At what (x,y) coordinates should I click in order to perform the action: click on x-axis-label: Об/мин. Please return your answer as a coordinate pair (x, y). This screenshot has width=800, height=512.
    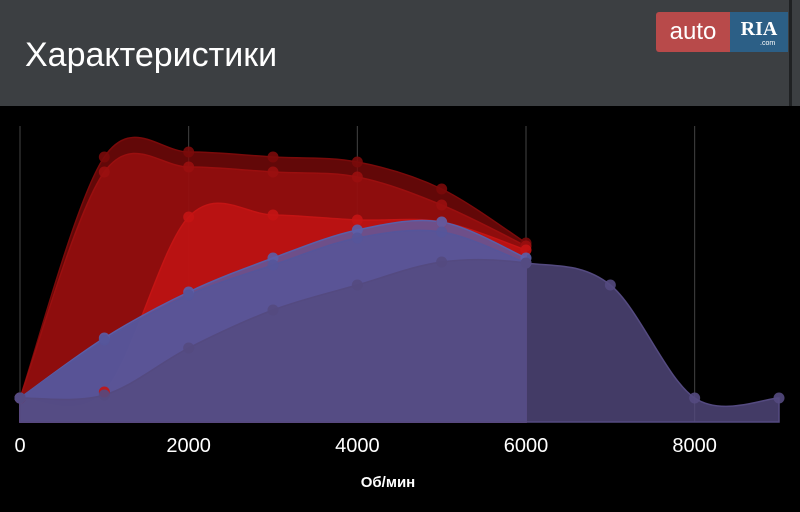
    Looking at the image, I should click on (388, 482).